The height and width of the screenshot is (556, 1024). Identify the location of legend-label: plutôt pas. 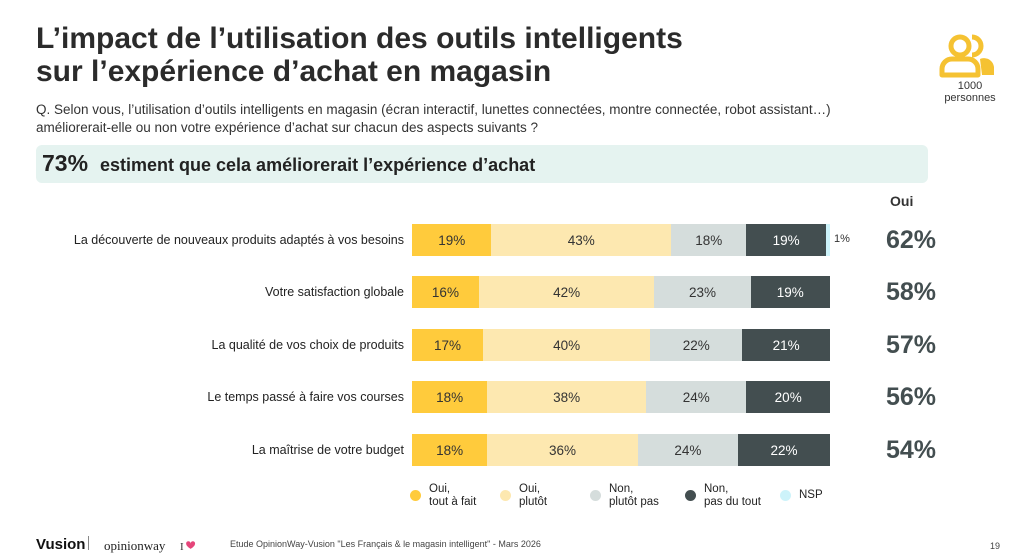
(634, 502).